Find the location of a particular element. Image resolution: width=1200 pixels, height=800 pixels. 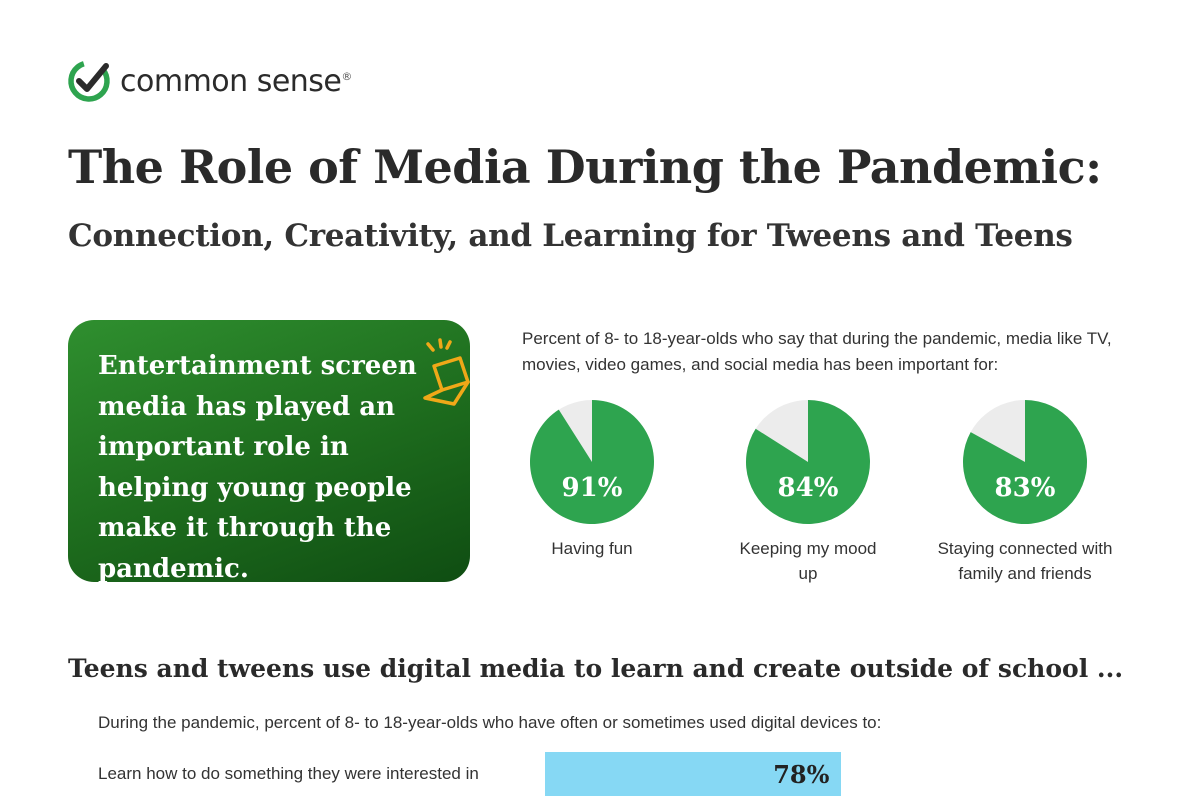

pie-value-label: 91% is located at coordinates (592, 488).